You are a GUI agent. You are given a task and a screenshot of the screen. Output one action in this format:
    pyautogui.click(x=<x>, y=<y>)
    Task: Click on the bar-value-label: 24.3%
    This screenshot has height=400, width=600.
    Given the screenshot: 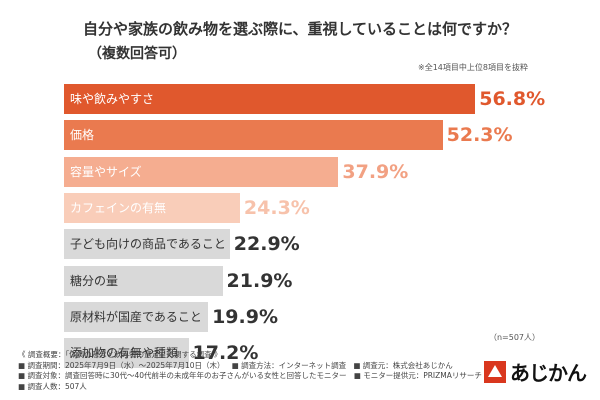 What is the action you would take?
    pyautogui.click(x=276, y=208)
    